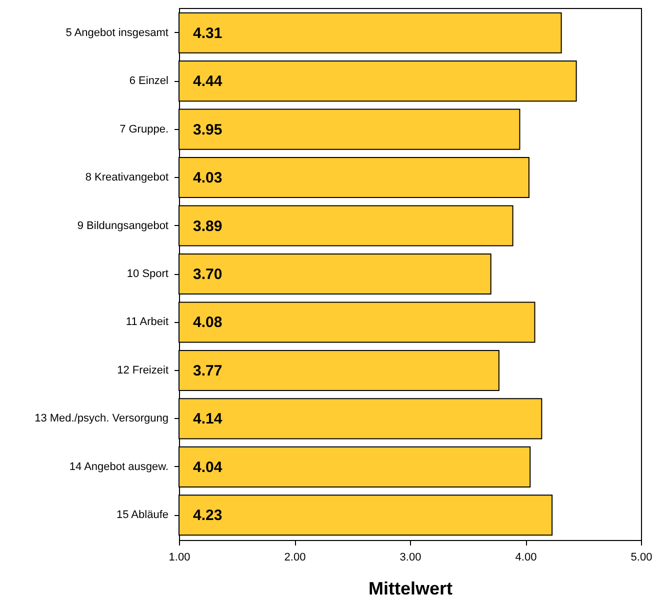 This screenshot has width=653, height=600. I want to click on data-label: 4.14, so click(208, 419).